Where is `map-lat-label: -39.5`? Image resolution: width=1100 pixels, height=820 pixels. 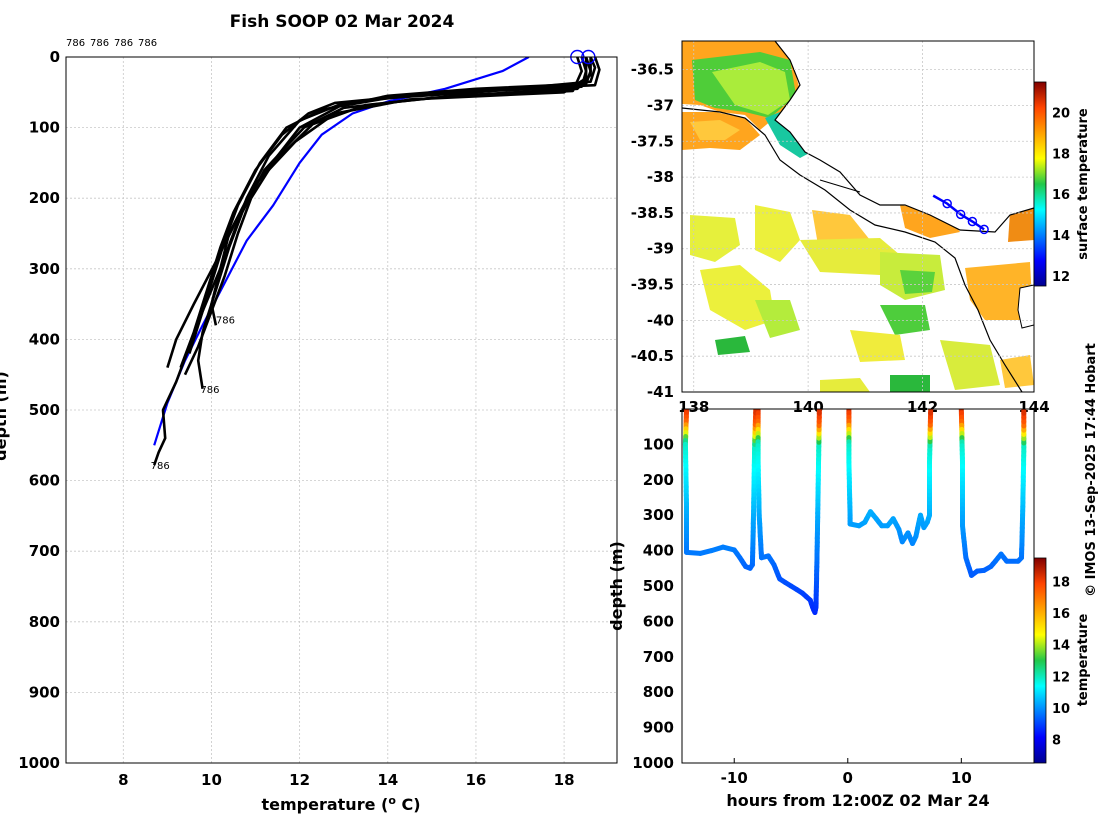
map-lat-label: -39.5 is located at coordinates (652, 285).